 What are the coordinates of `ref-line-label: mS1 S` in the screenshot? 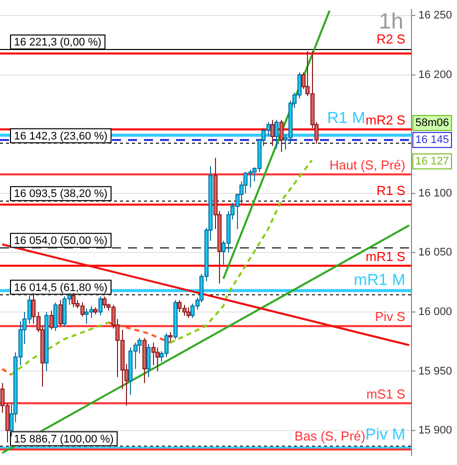 It's located at (386, 394).